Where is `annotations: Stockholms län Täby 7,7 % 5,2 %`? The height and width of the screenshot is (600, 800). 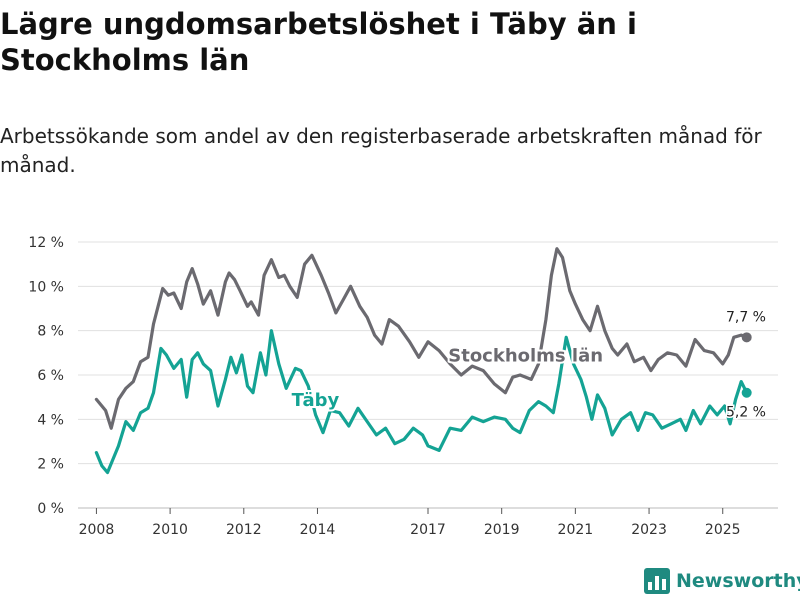
annotations: Stockholms län Täby 7,7 % 5,2 % is located at coordinates (529, 365).